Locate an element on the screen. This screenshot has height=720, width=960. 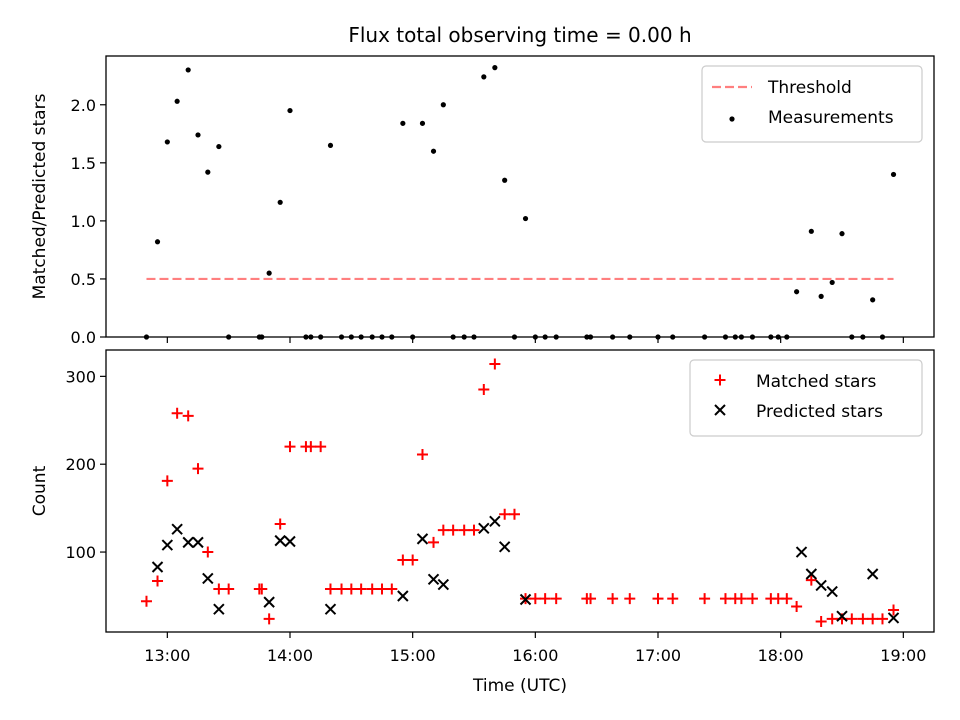
x-tick-label: 17:00 is located at coordinates (658, 655).